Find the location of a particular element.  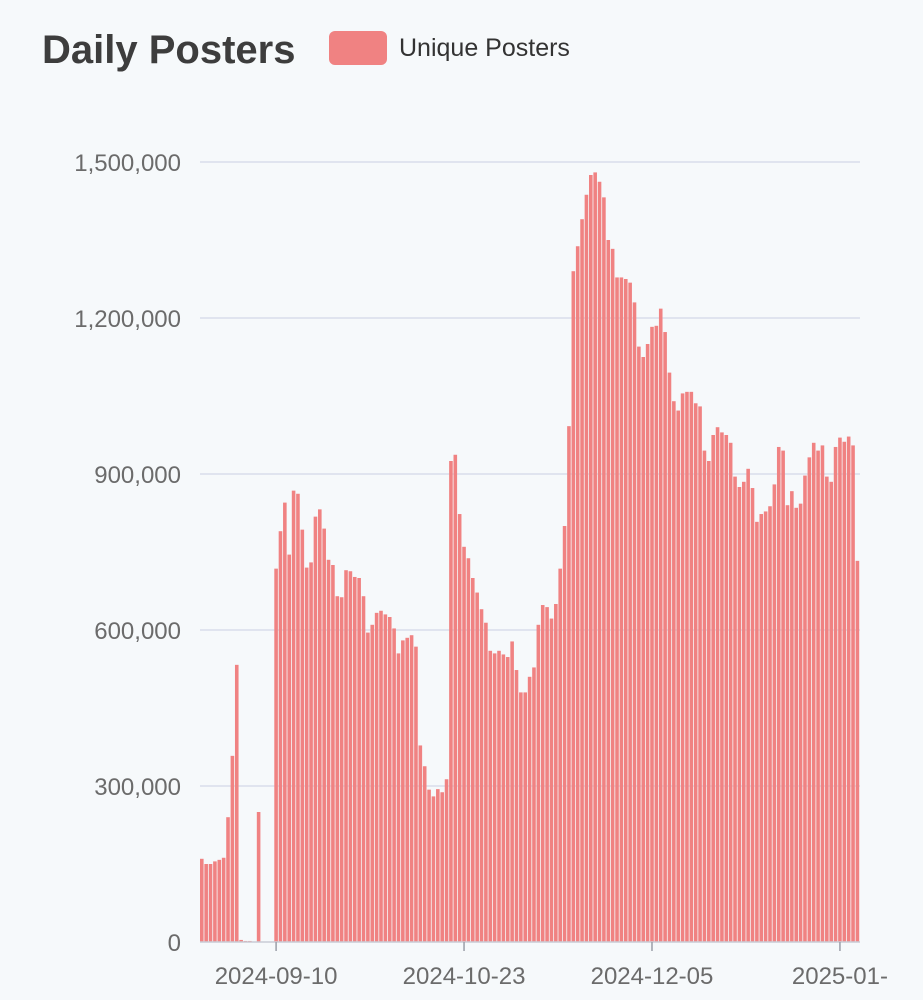

y-tick-label: 1,200,000 is located at coordinates (127, 319).